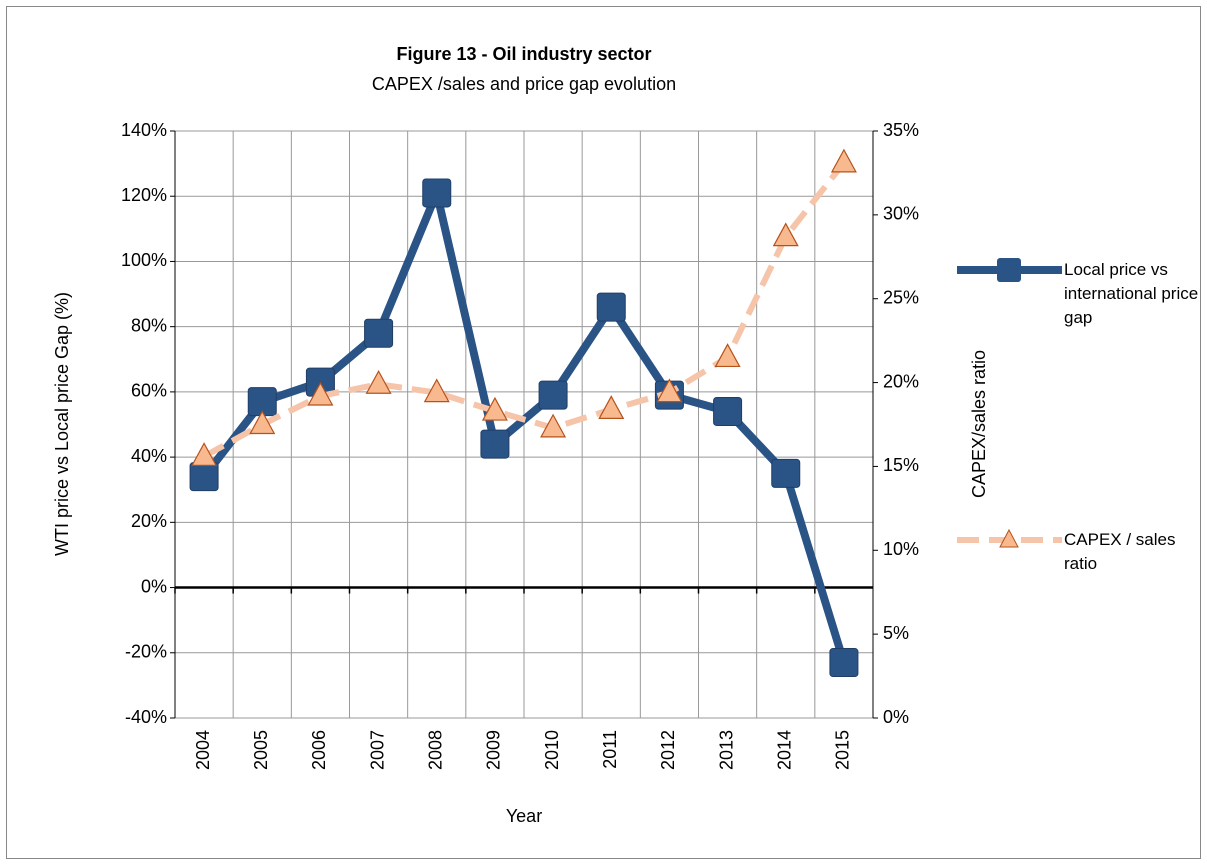  Describe the element at coordinates (785, 750) in the screenshot. I see `x-tick-label: 2014` at that location.